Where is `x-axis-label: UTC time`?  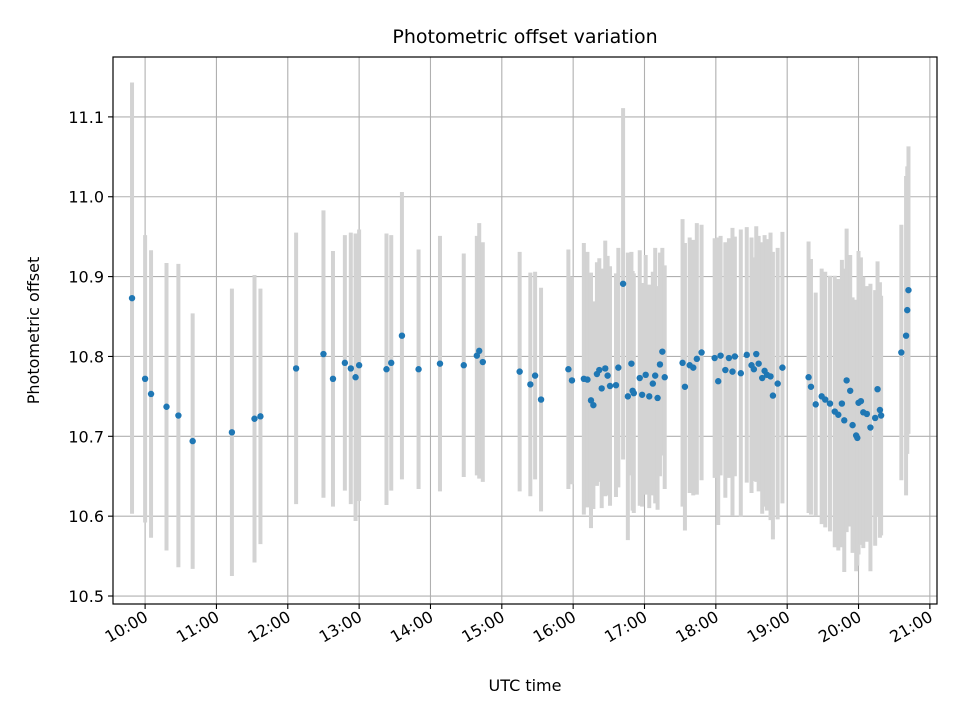
x-axis-label: UTC time is located at coordinates (525, 685).